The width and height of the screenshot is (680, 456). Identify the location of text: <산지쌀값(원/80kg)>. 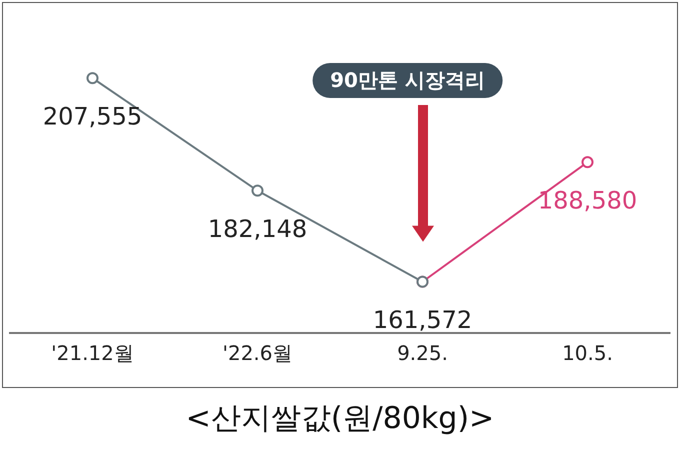
(340, 419).